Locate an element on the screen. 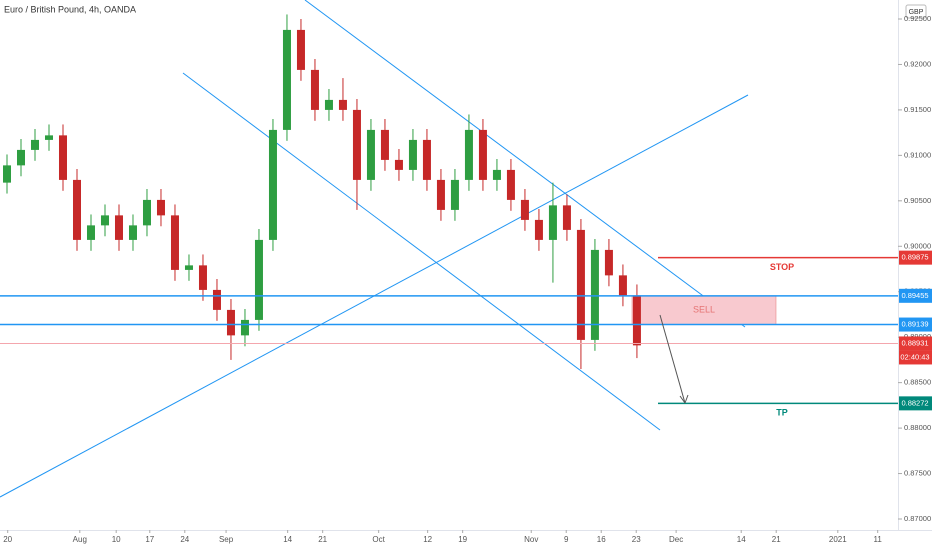 Image resolution: width=932 pixels, height=550 pixels. x-tick-label: 10 is located at coordinates (116, 539).